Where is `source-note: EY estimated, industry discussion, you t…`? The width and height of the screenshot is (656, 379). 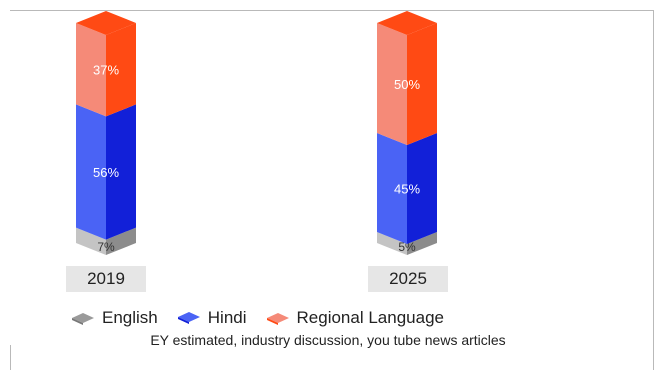
source-note: EY estimated, industry discussion, you t… is located at coordinates (328, 340).